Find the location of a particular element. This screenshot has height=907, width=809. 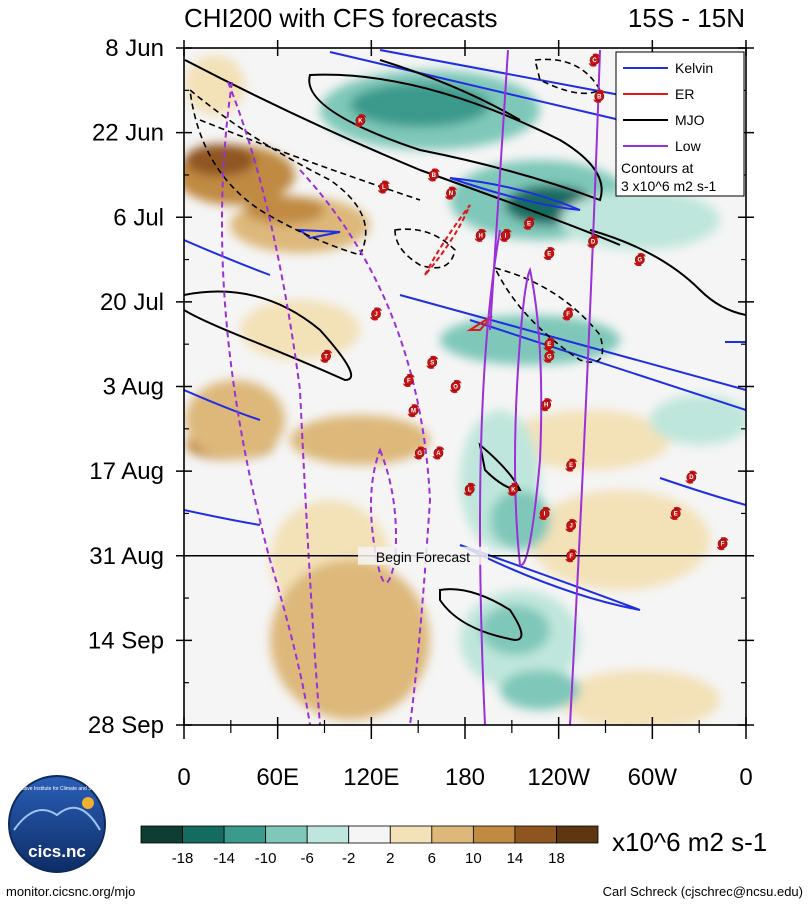

storm-marker: I is located at coordinates (544, 513).